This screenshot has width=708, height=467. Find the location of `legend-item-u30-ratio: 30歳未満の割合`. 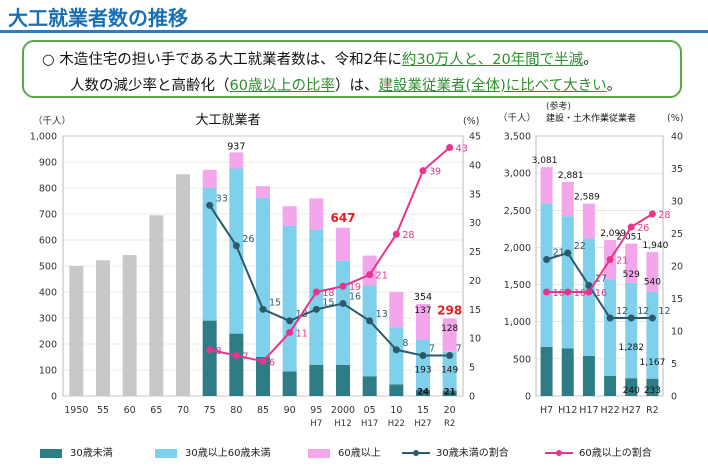

legend-item-u30-ratio: 30歳未満の割合 is located at coordinates (455, 451).